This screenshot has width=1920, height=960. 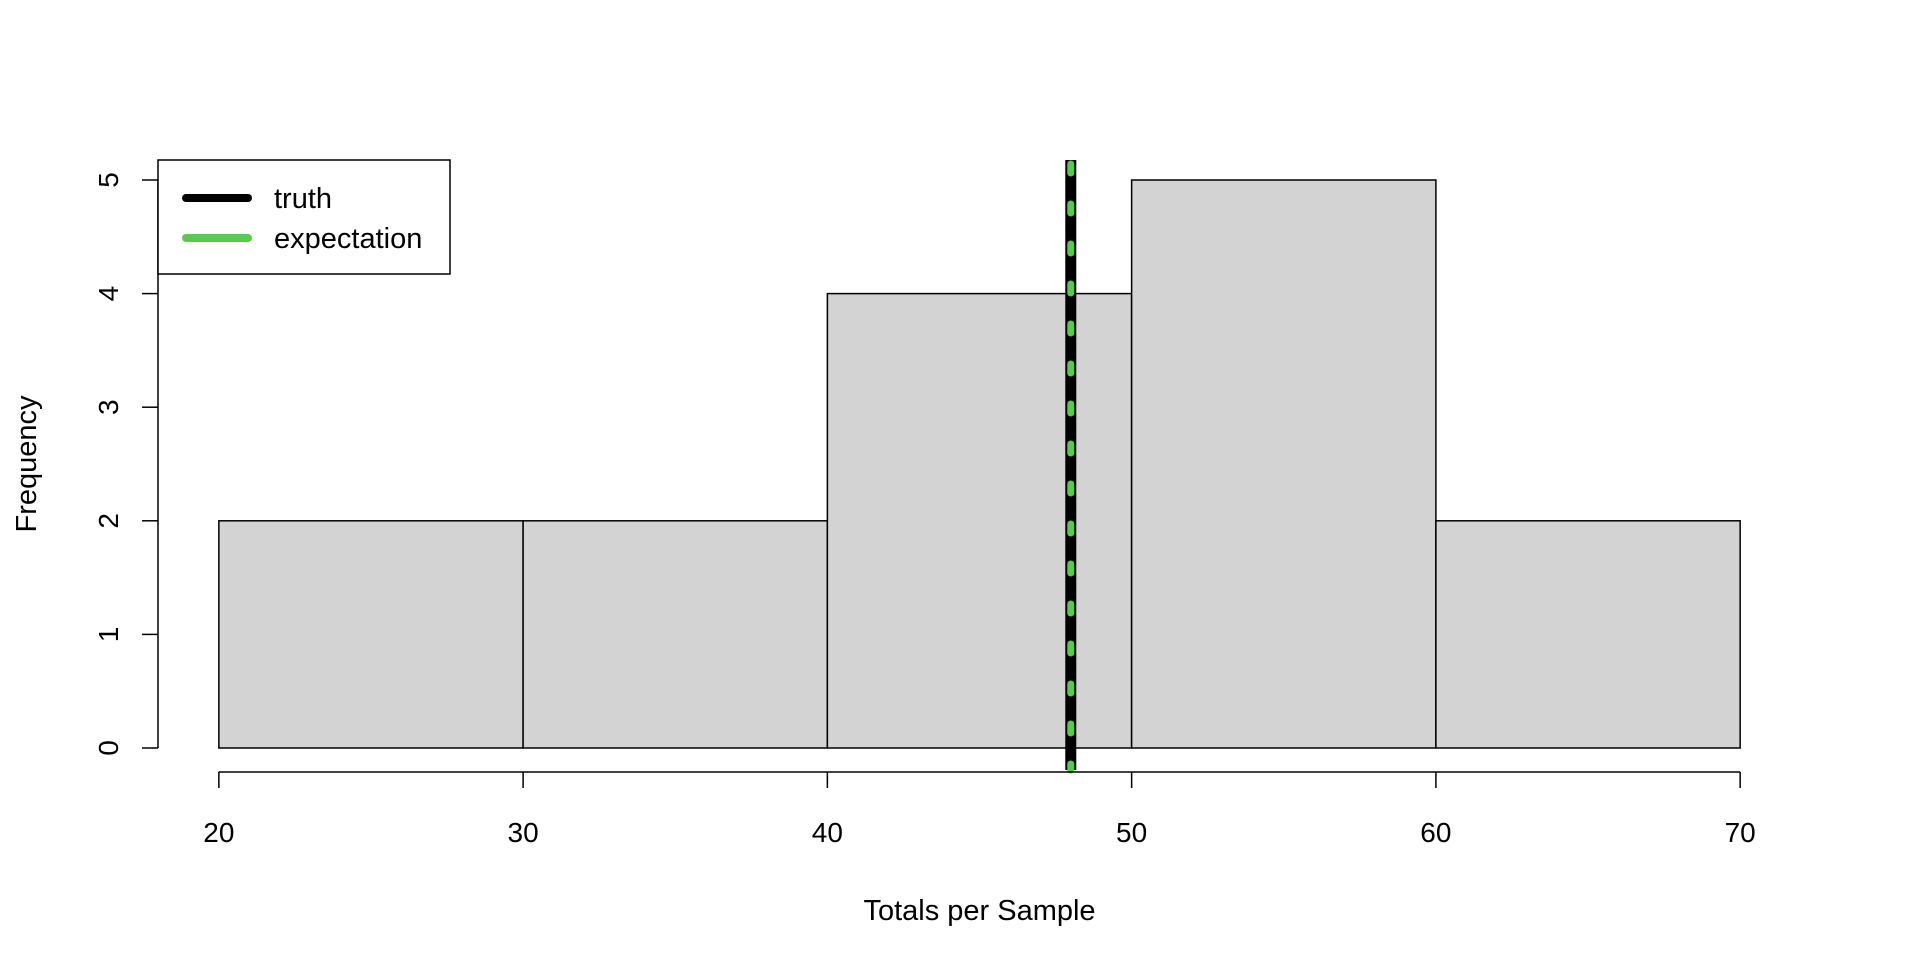 What do you see at coordinates (108, 521) in the screenshot?
I see `y-tick-label-2: 2` at bounding box center [108, 521].